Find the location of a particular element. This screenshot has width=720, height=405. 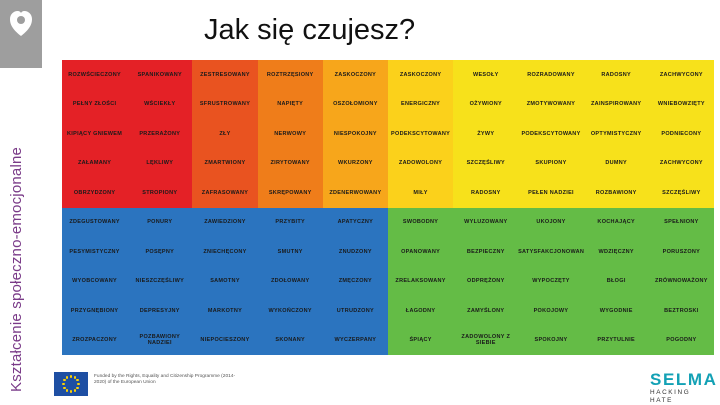

mood-cell: BŁOGI is located at coordinates (616, 281).